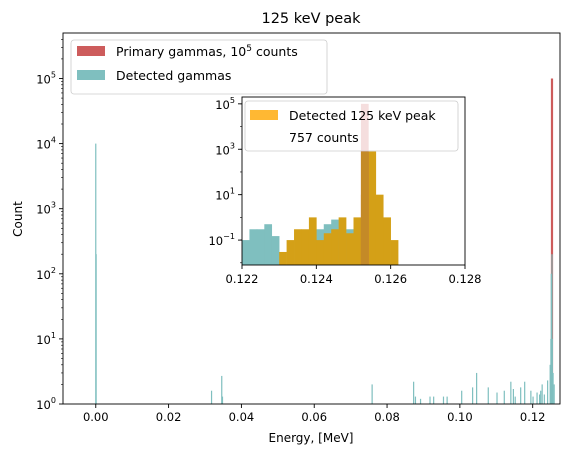  Describe the element at coordinates (242, 417) in the screenshot. I see `x-tick-label-2: 0.04` at that location.